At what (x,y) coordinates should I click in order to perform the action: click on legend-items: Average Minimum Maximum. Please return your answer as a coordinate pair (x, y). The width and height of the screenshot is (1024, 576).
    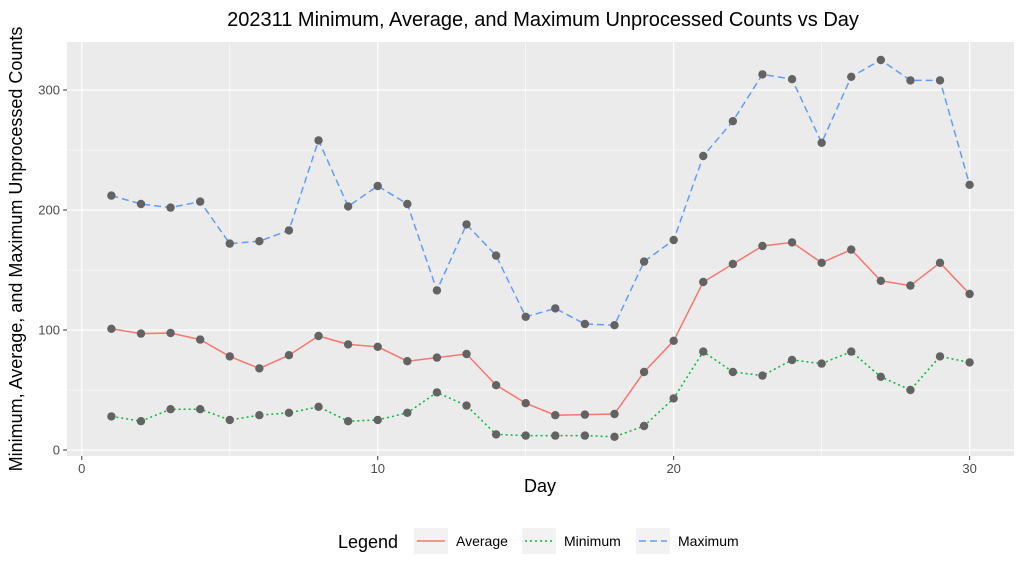
    Looking at the image, I should click on (576, 541).